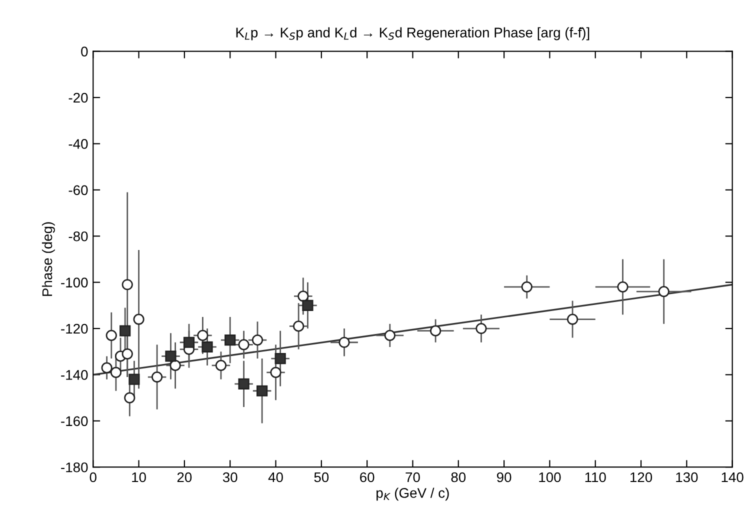  What do you see at coordinates (74, 283) in the screenshot?
I see `y-tick-label: -100` at bounding box center [74, 283].